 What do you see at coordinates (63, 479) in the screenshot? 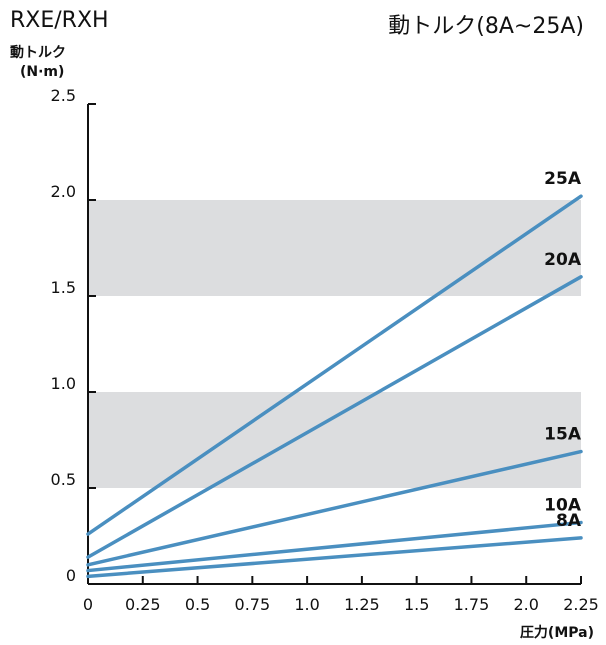
I see `y-tick-label: 0.5` at bounding box center [63, 479].